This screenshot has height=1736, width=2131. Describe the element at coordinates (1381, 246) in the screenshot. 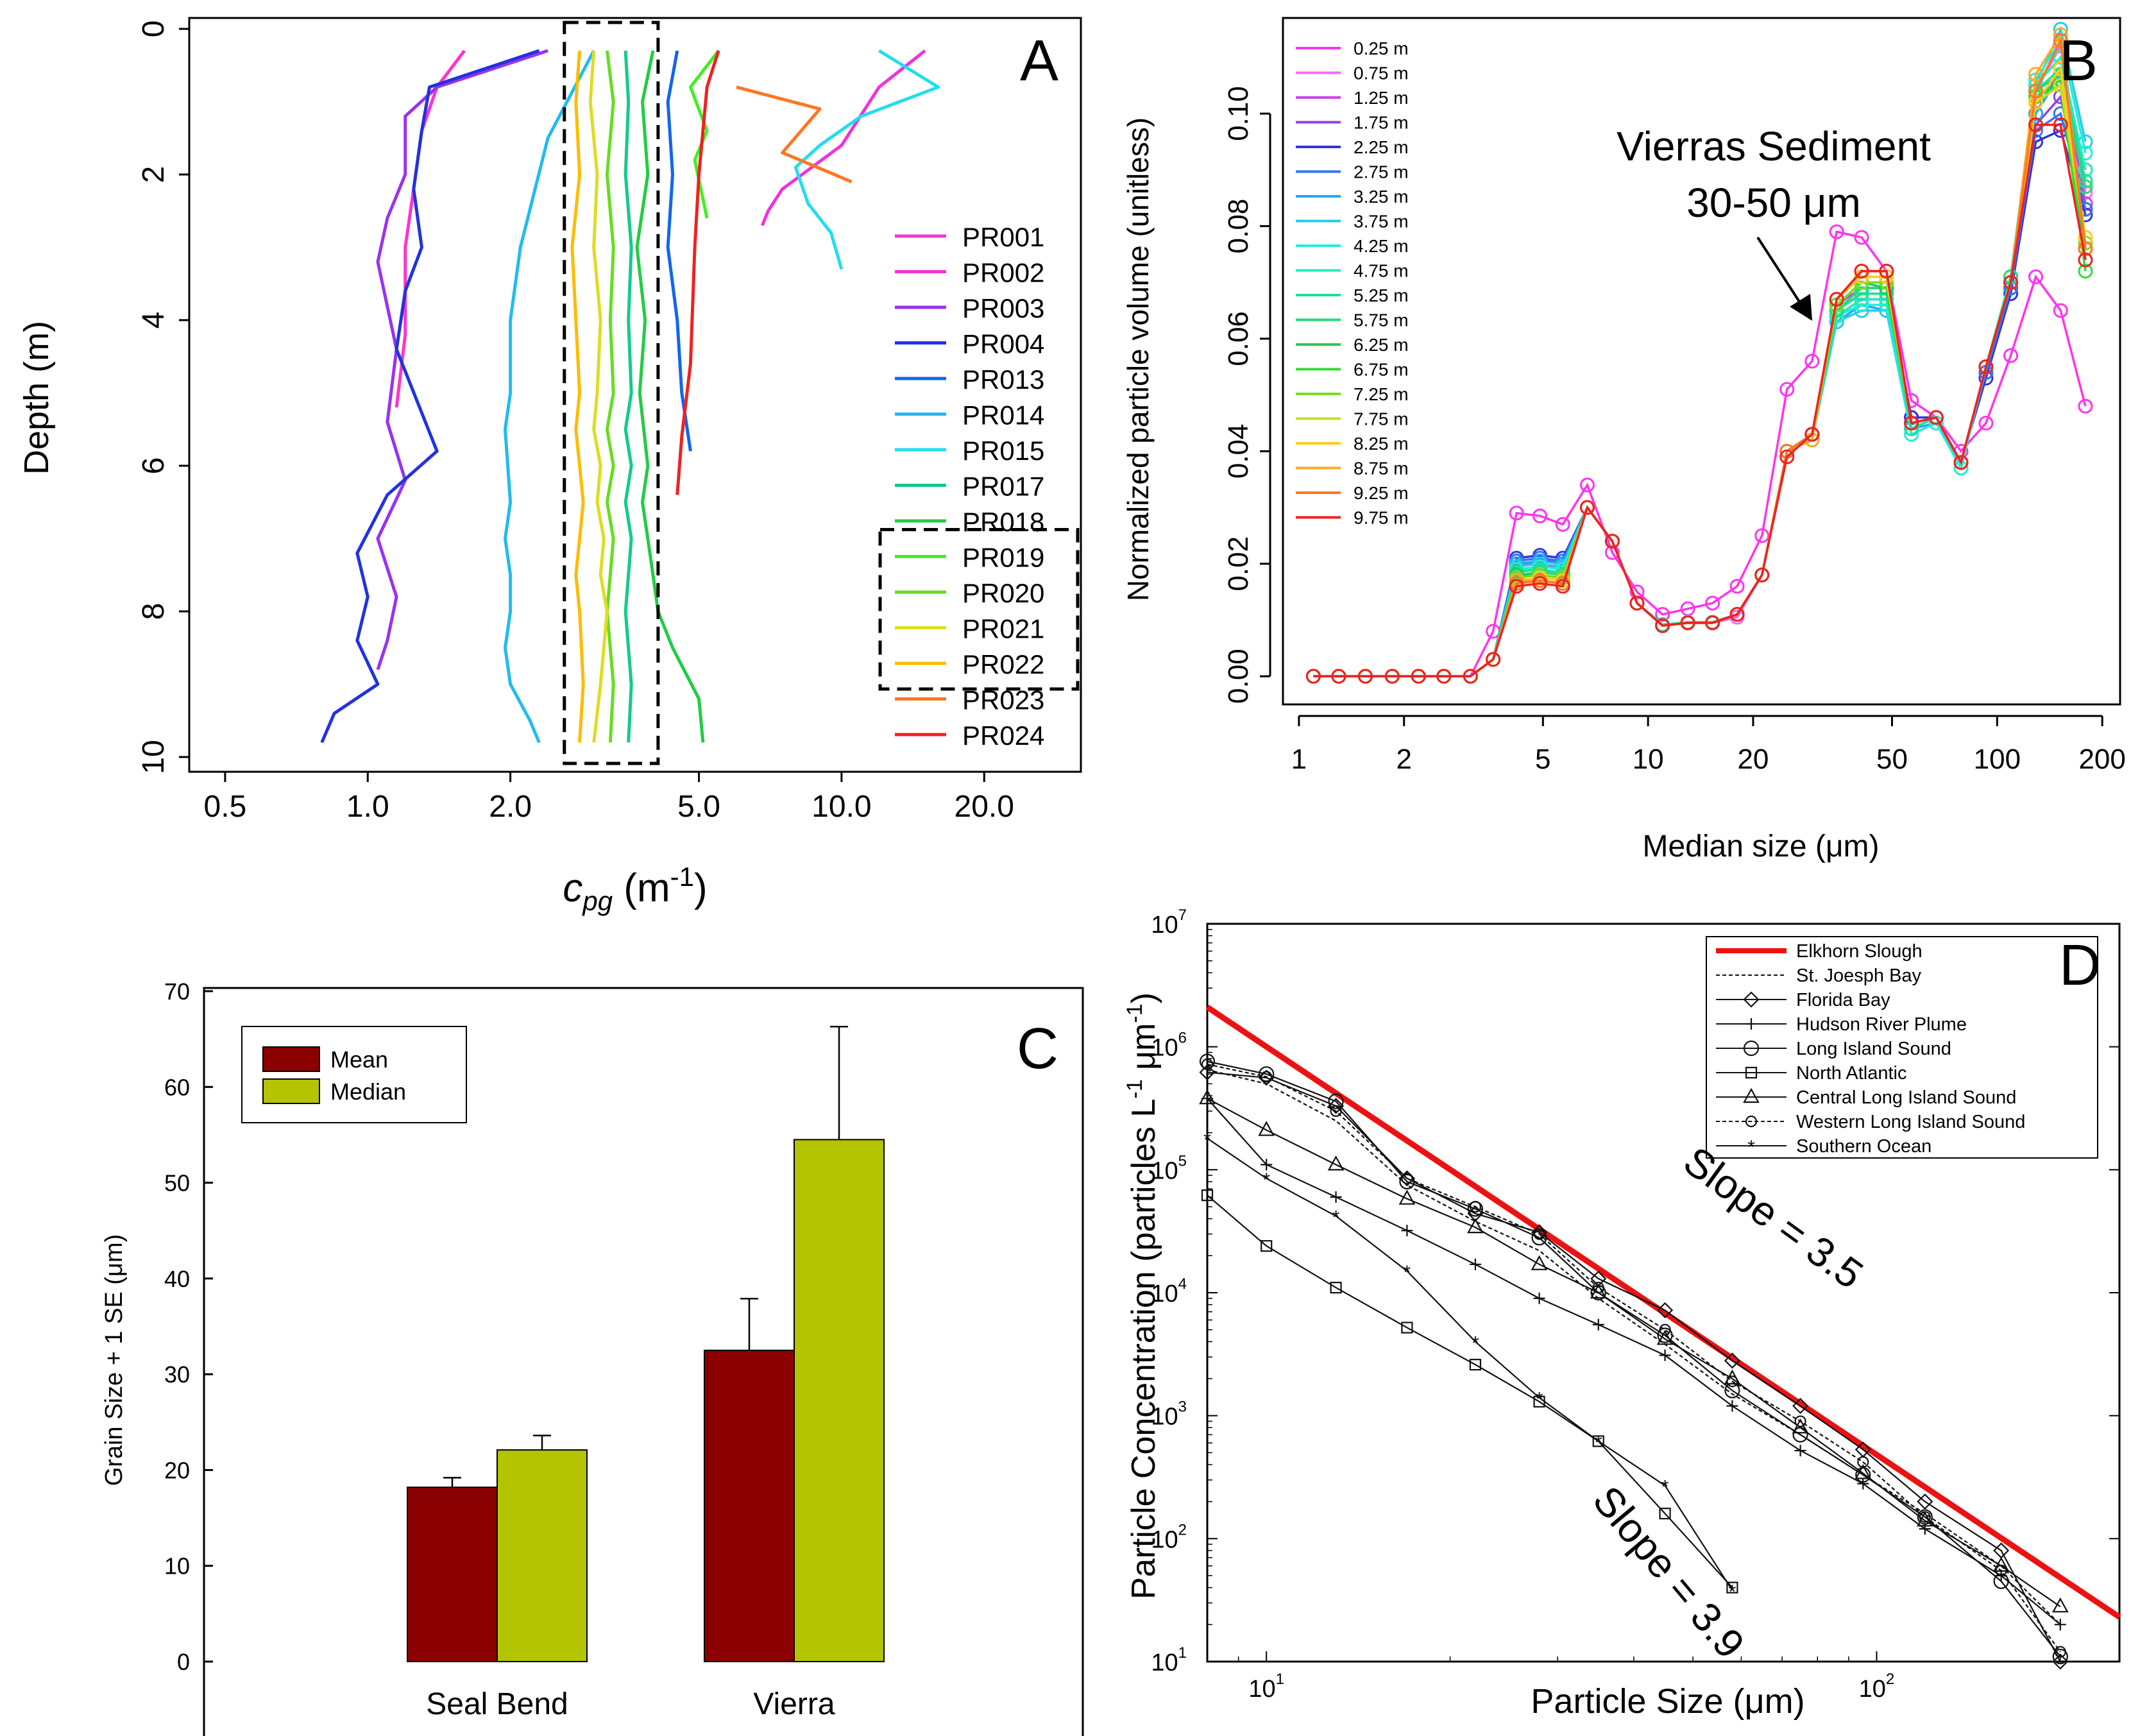

I see `panel-b-legend-label: 4.25 m` at that location.